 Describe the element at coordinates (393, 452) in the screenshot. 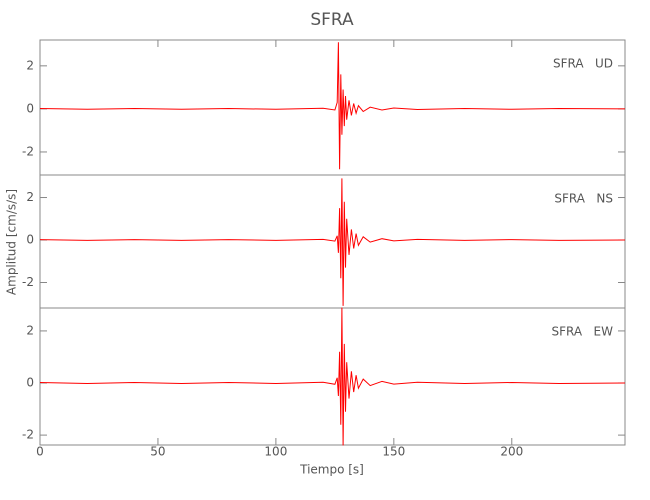

I see `x-tick-label: 150` at that location.